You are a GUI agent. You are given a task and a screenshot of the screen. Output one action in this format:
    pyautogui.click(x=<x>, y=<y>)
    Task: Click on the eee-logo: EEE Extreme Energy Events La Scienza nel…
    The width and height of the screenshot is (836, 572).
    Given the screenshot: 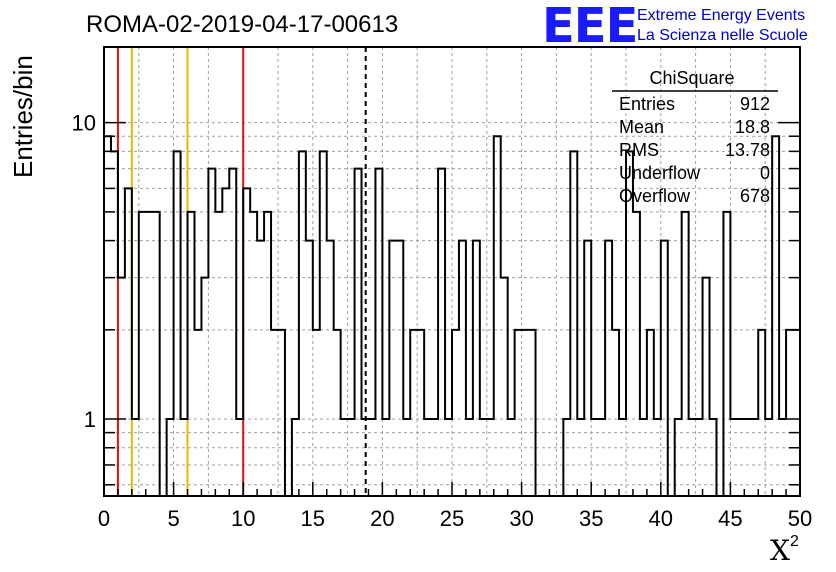 What is the action you would take?
    pyautogui.click(x=675, y=27)
    